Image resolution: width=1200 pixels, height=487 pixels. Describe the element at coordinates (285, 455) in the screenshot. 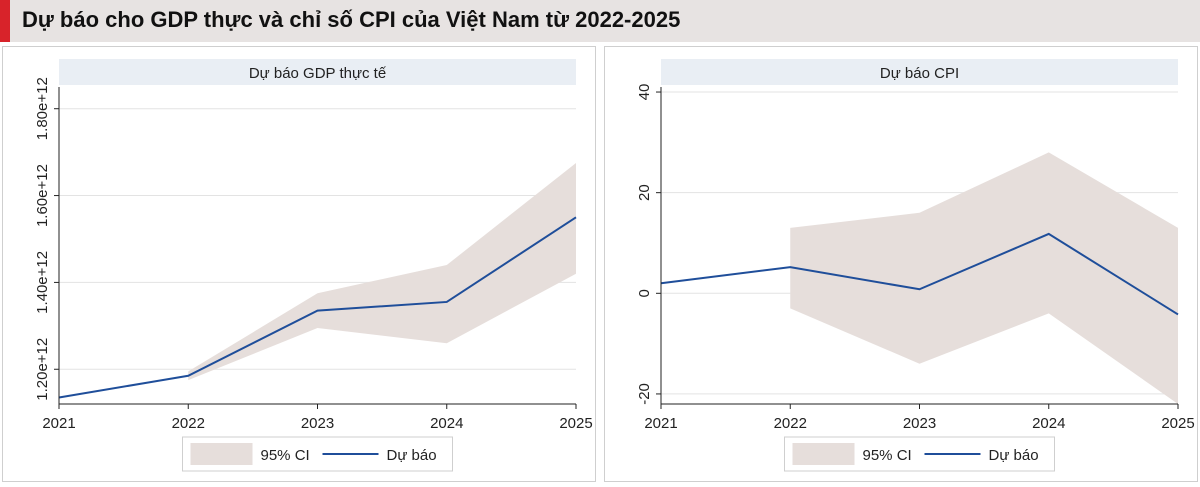

I see `gdp-legend-band-label: 95% CI` at that location.